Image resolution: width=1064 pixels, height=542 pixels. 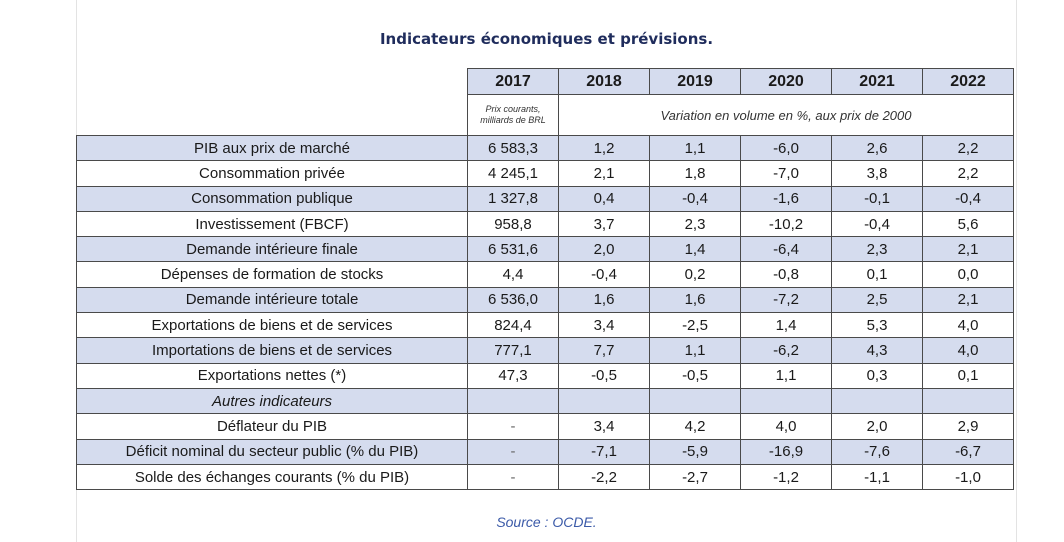 What do you see at coordinates (604, 350) in the screenshot?
I see `table-cell: 7,7` at bounding box center [604, 350].